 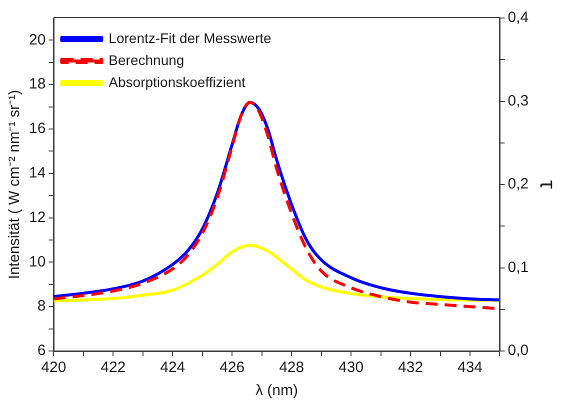 What do you see at coordinates (53, 367) in the screenshot?
I see `x-tick-label: 420` at bounding box center [53, 367].